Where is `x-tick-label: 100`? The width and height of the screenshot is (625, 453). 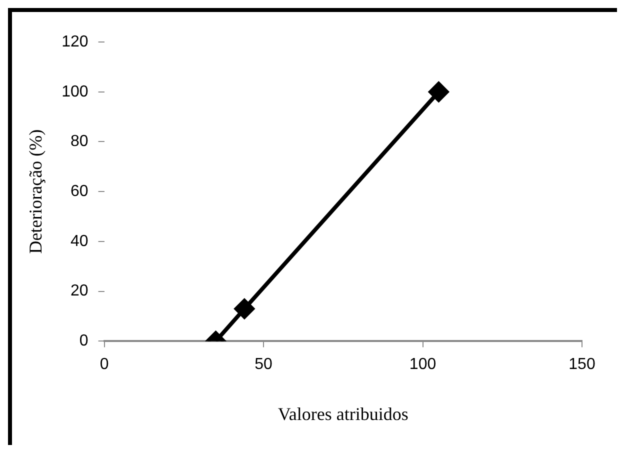 x-tick-label: 100 is located at coordinates (422, 365).